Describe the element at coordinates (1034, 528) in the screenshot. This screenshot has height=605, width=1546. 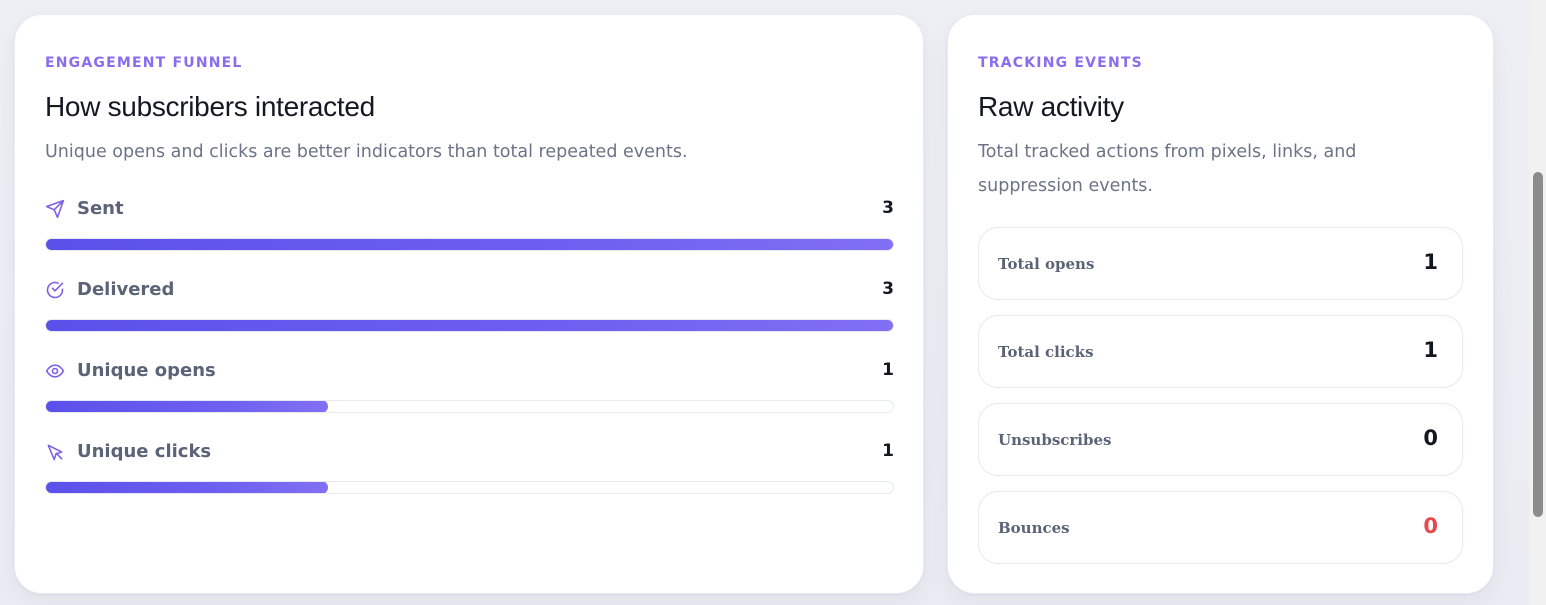
I see `event-label: Bounces` at that location.